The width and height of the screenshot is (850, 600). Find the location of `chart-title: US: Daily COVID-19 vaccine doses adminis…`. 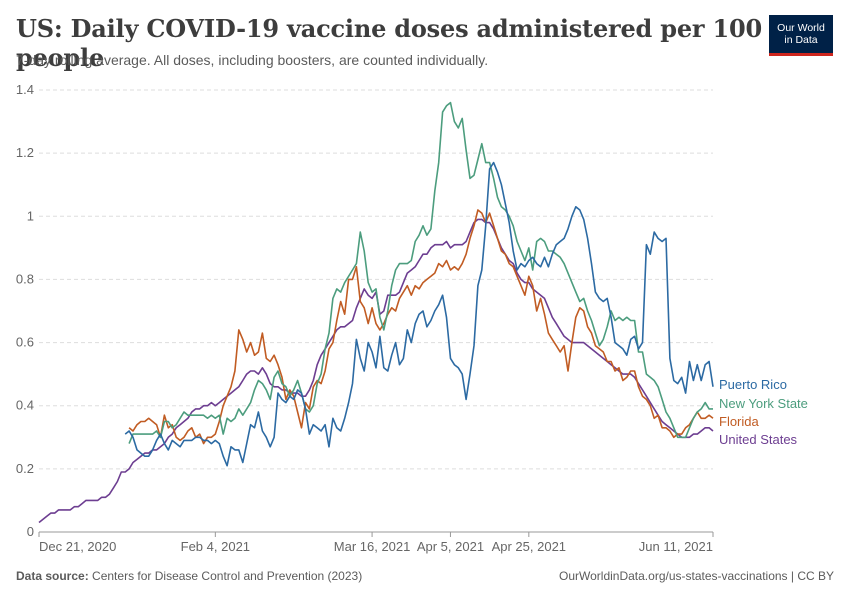

chart-title: US: Daily COVID-19 vaccine doses adminis… is located at coordinates (389, 43).